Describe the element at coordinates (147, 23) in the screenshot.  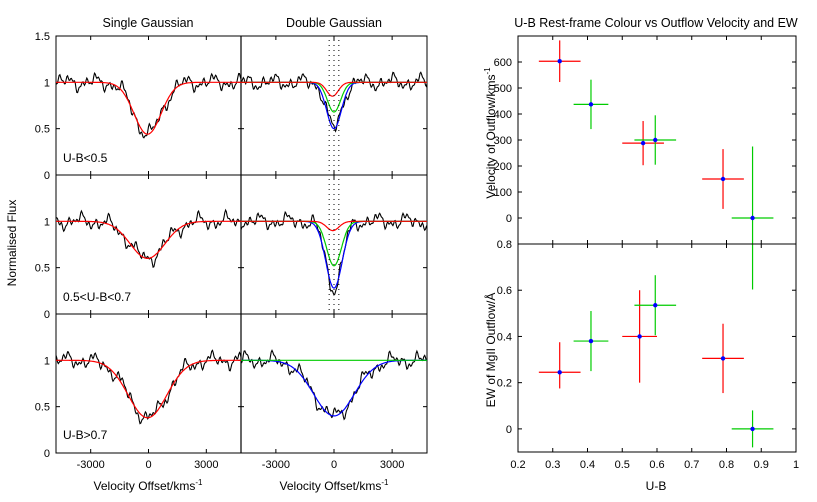
I see `single-gaussian-title: Single Gaussian` at that location.